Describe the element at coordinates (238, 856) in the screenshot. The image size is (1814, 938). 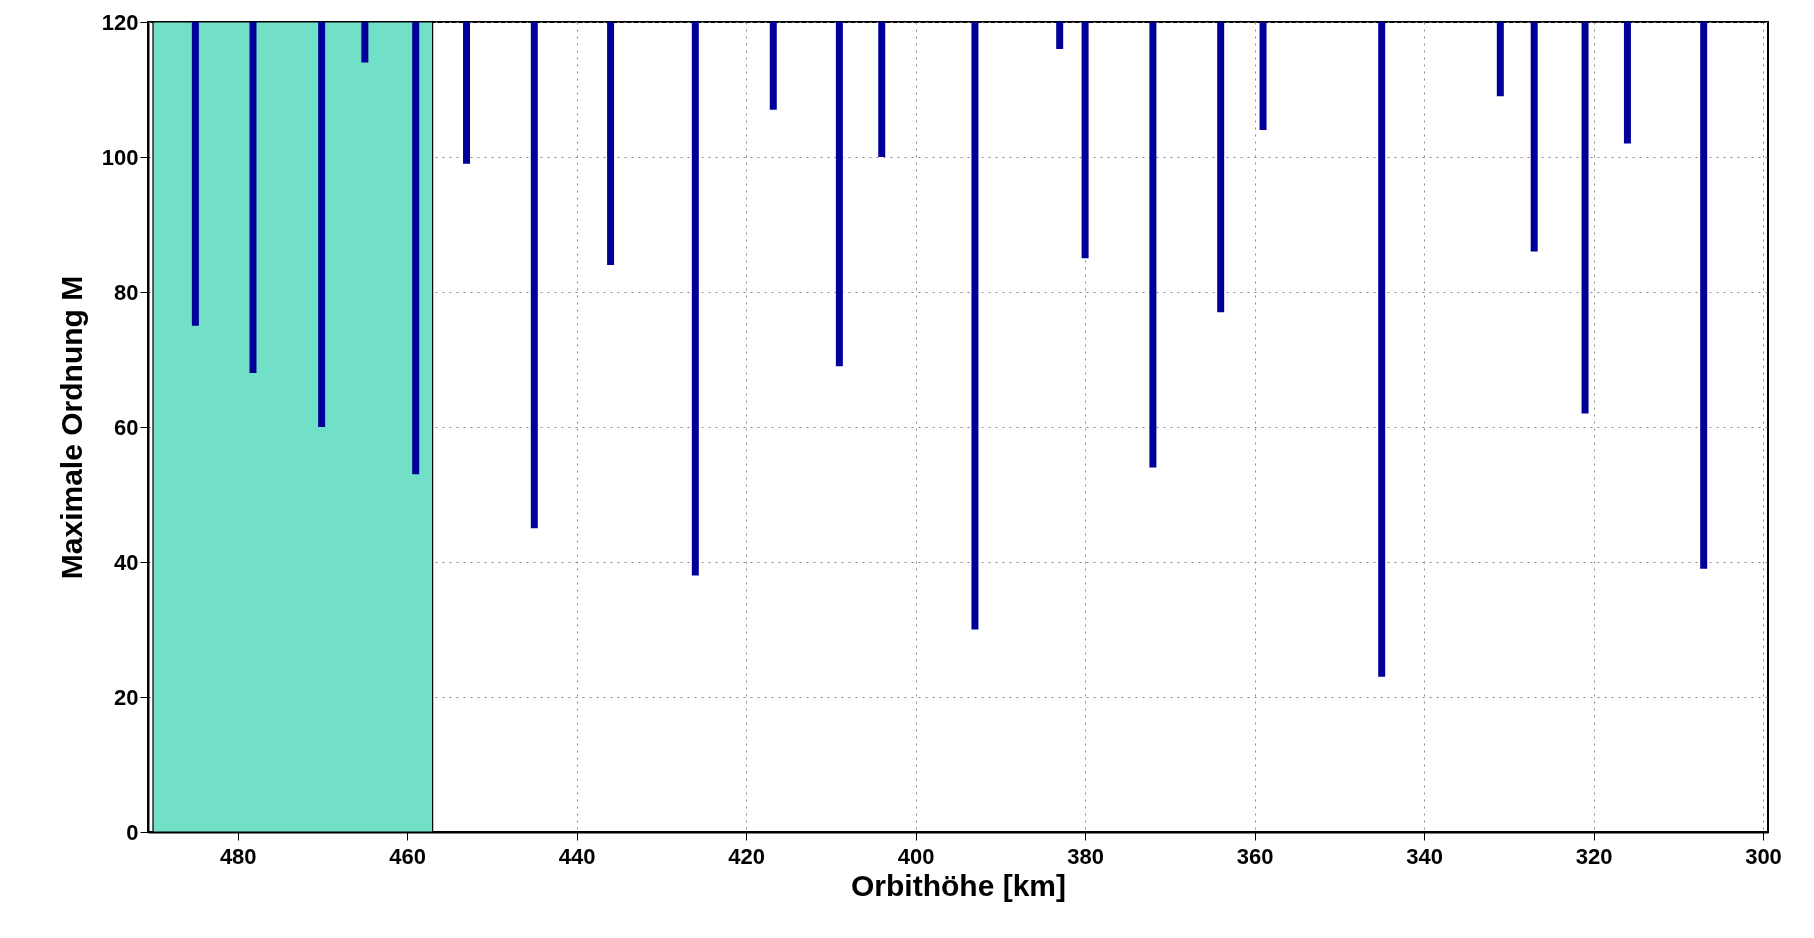
I see `x-tick-label: 480` at that location.